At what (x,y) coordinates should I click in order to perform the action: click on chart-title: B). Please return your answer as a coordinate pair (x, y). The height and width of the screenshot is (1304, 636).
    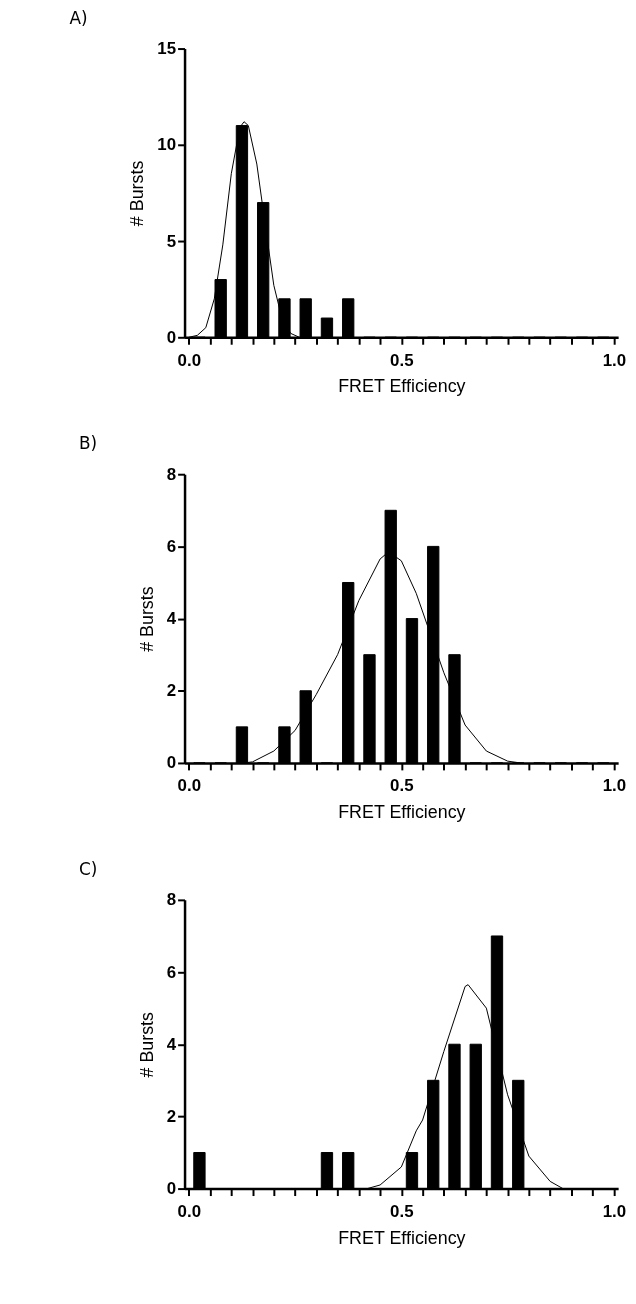
    Looking at the image, I should click on (88, 443).